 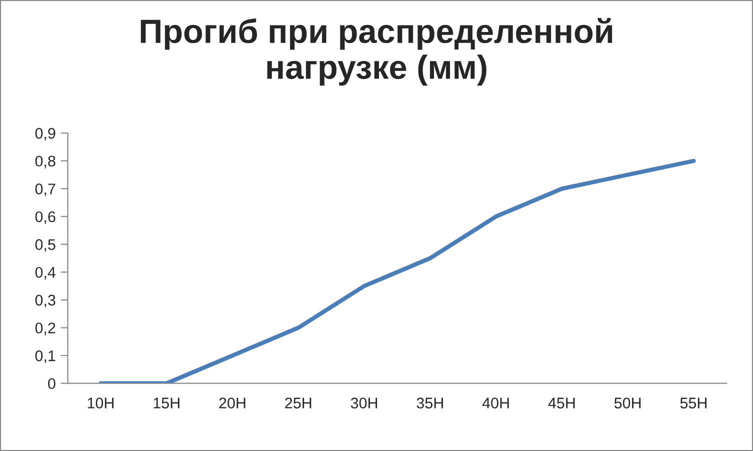 What do you see at coordinates (45, 134) in the screenshot?
I see `y-tick-label: 0,9` at bounding box center [45, 134].